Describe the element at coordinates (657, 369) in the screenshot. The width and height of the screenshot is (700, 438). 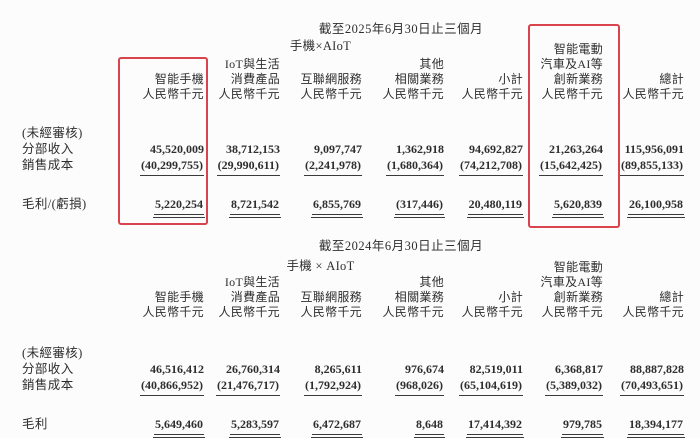
I see `value: 88,887,828` at that location.